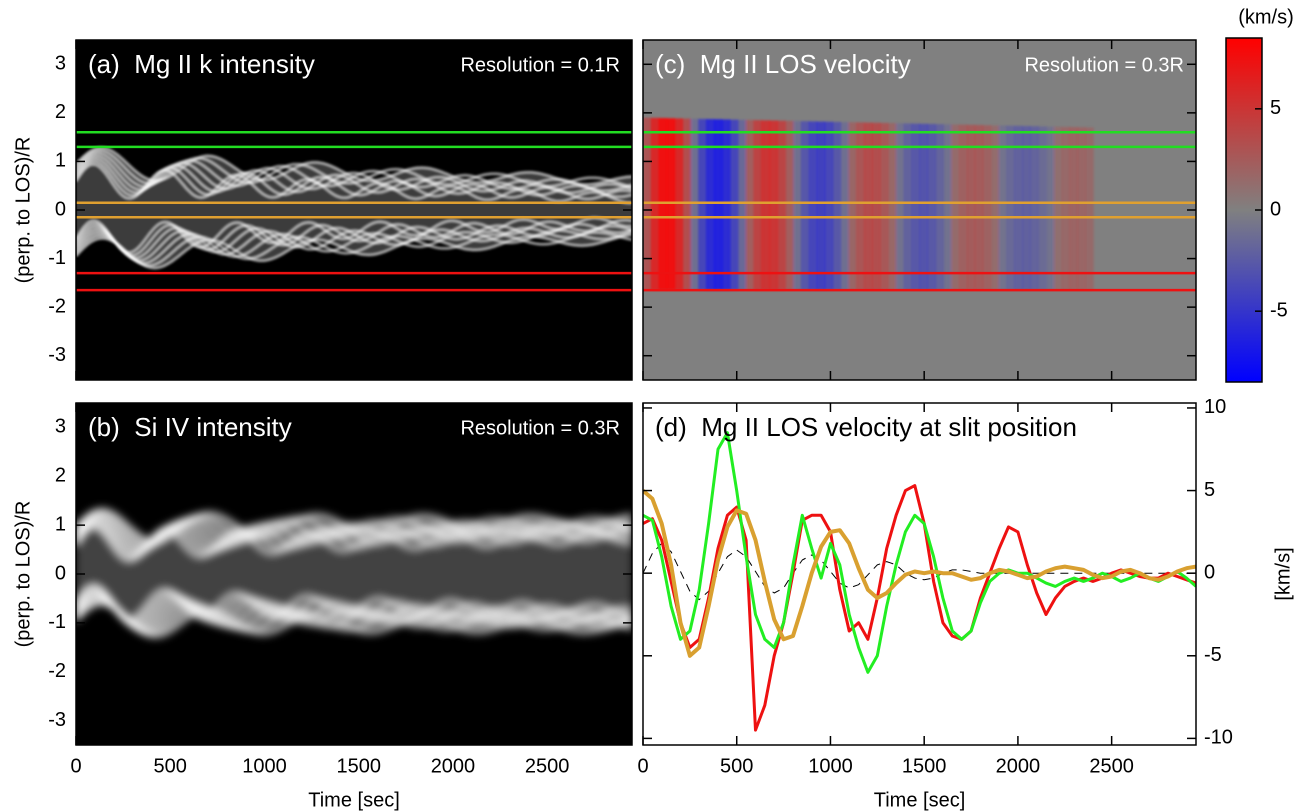  What do you see at coordinates (1275, 108) in the screenshot?
I see `colorbar-tick-label: 5` at bounding box center [1275, 108].